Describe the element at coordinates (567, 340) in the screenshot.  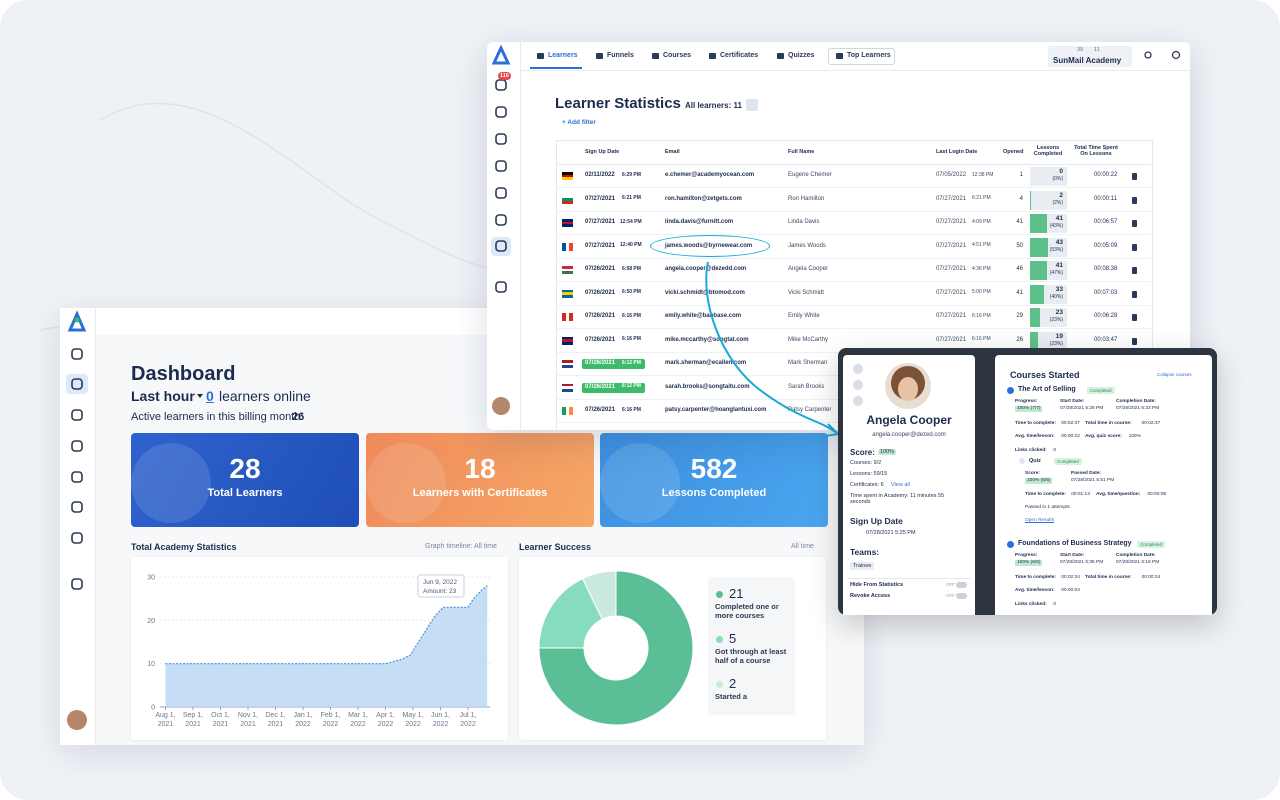
I see `flag` at that location.